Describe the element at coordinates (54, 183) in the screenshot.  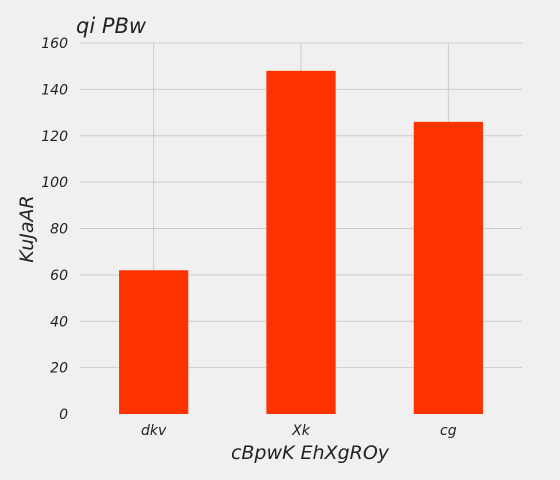
I see `y-tick-label-5: 100` at that location.